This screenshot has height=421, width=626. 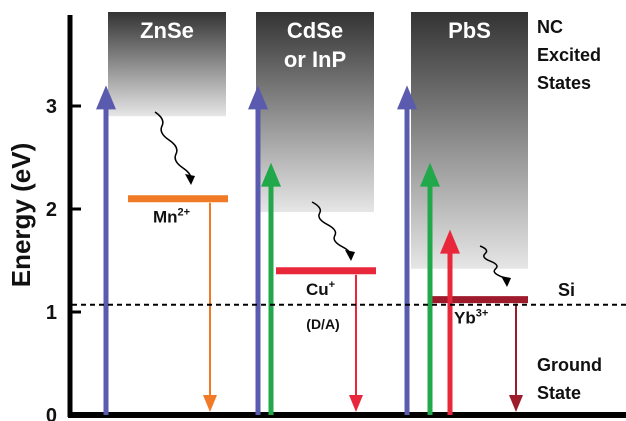 I want to click on cdse-inp-name-line-0: CdSe, so click(x=315, y=30).